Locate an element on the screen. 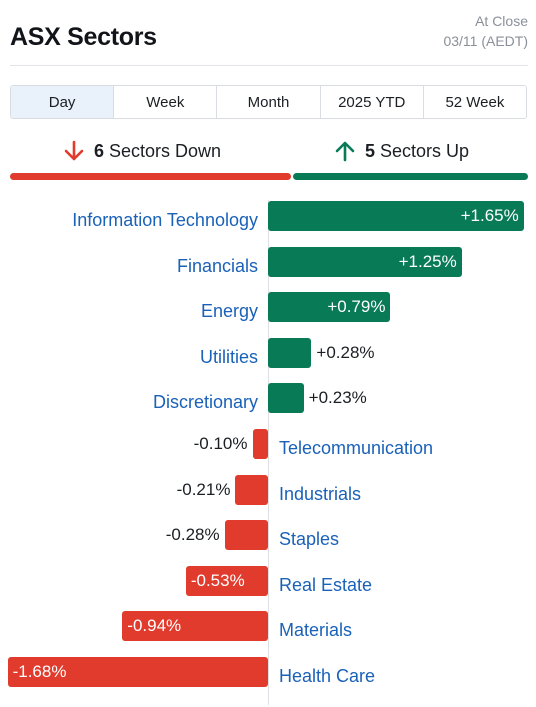  sectors-down-label: Sectors Down is located at coordinates (165, 150).